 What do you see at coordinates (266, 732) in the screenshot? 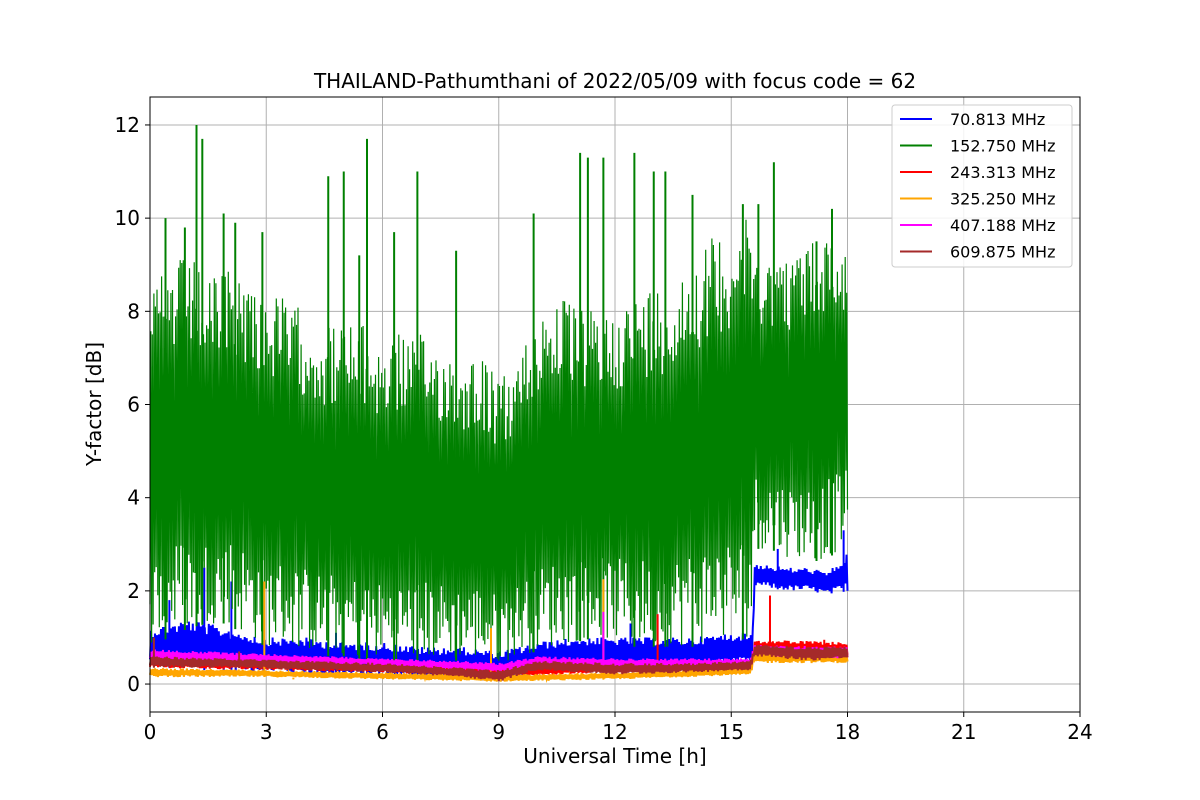
I see `x-tick-label: 3` at bounding box center [266, 732].